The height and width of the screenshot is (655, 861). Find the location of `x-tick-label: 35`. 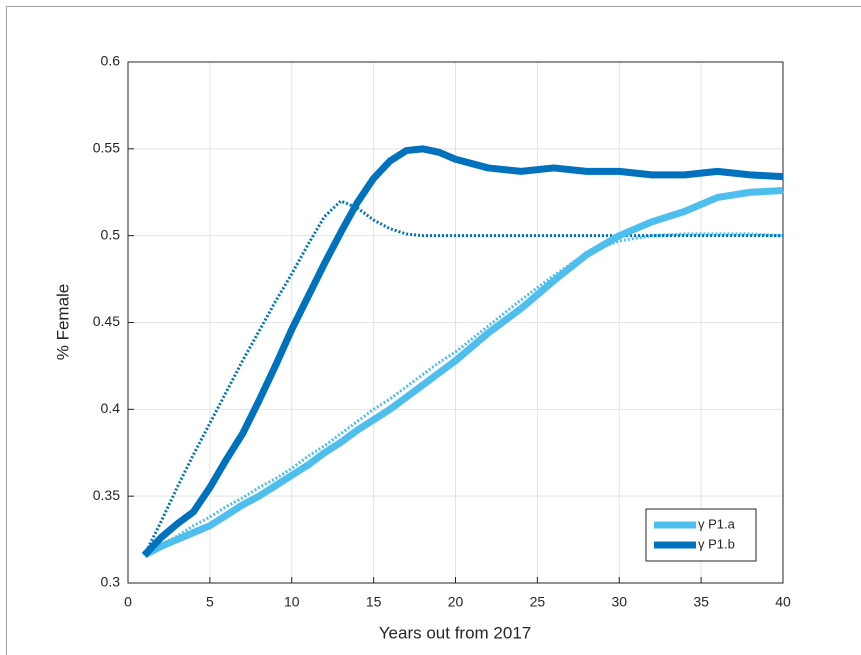

x-tick-label: 35 is located at coordinates (701, 602).